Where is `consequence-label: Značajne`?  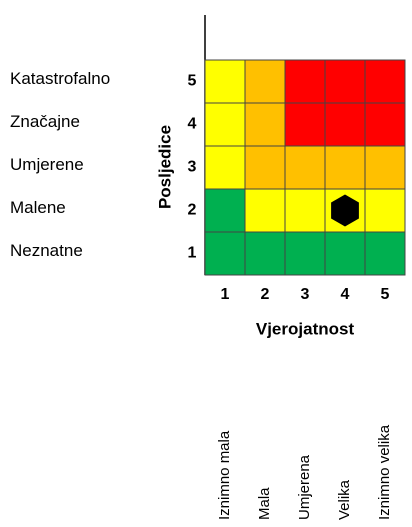 consequence-label: Značajne is located at coordinates (45, 121).